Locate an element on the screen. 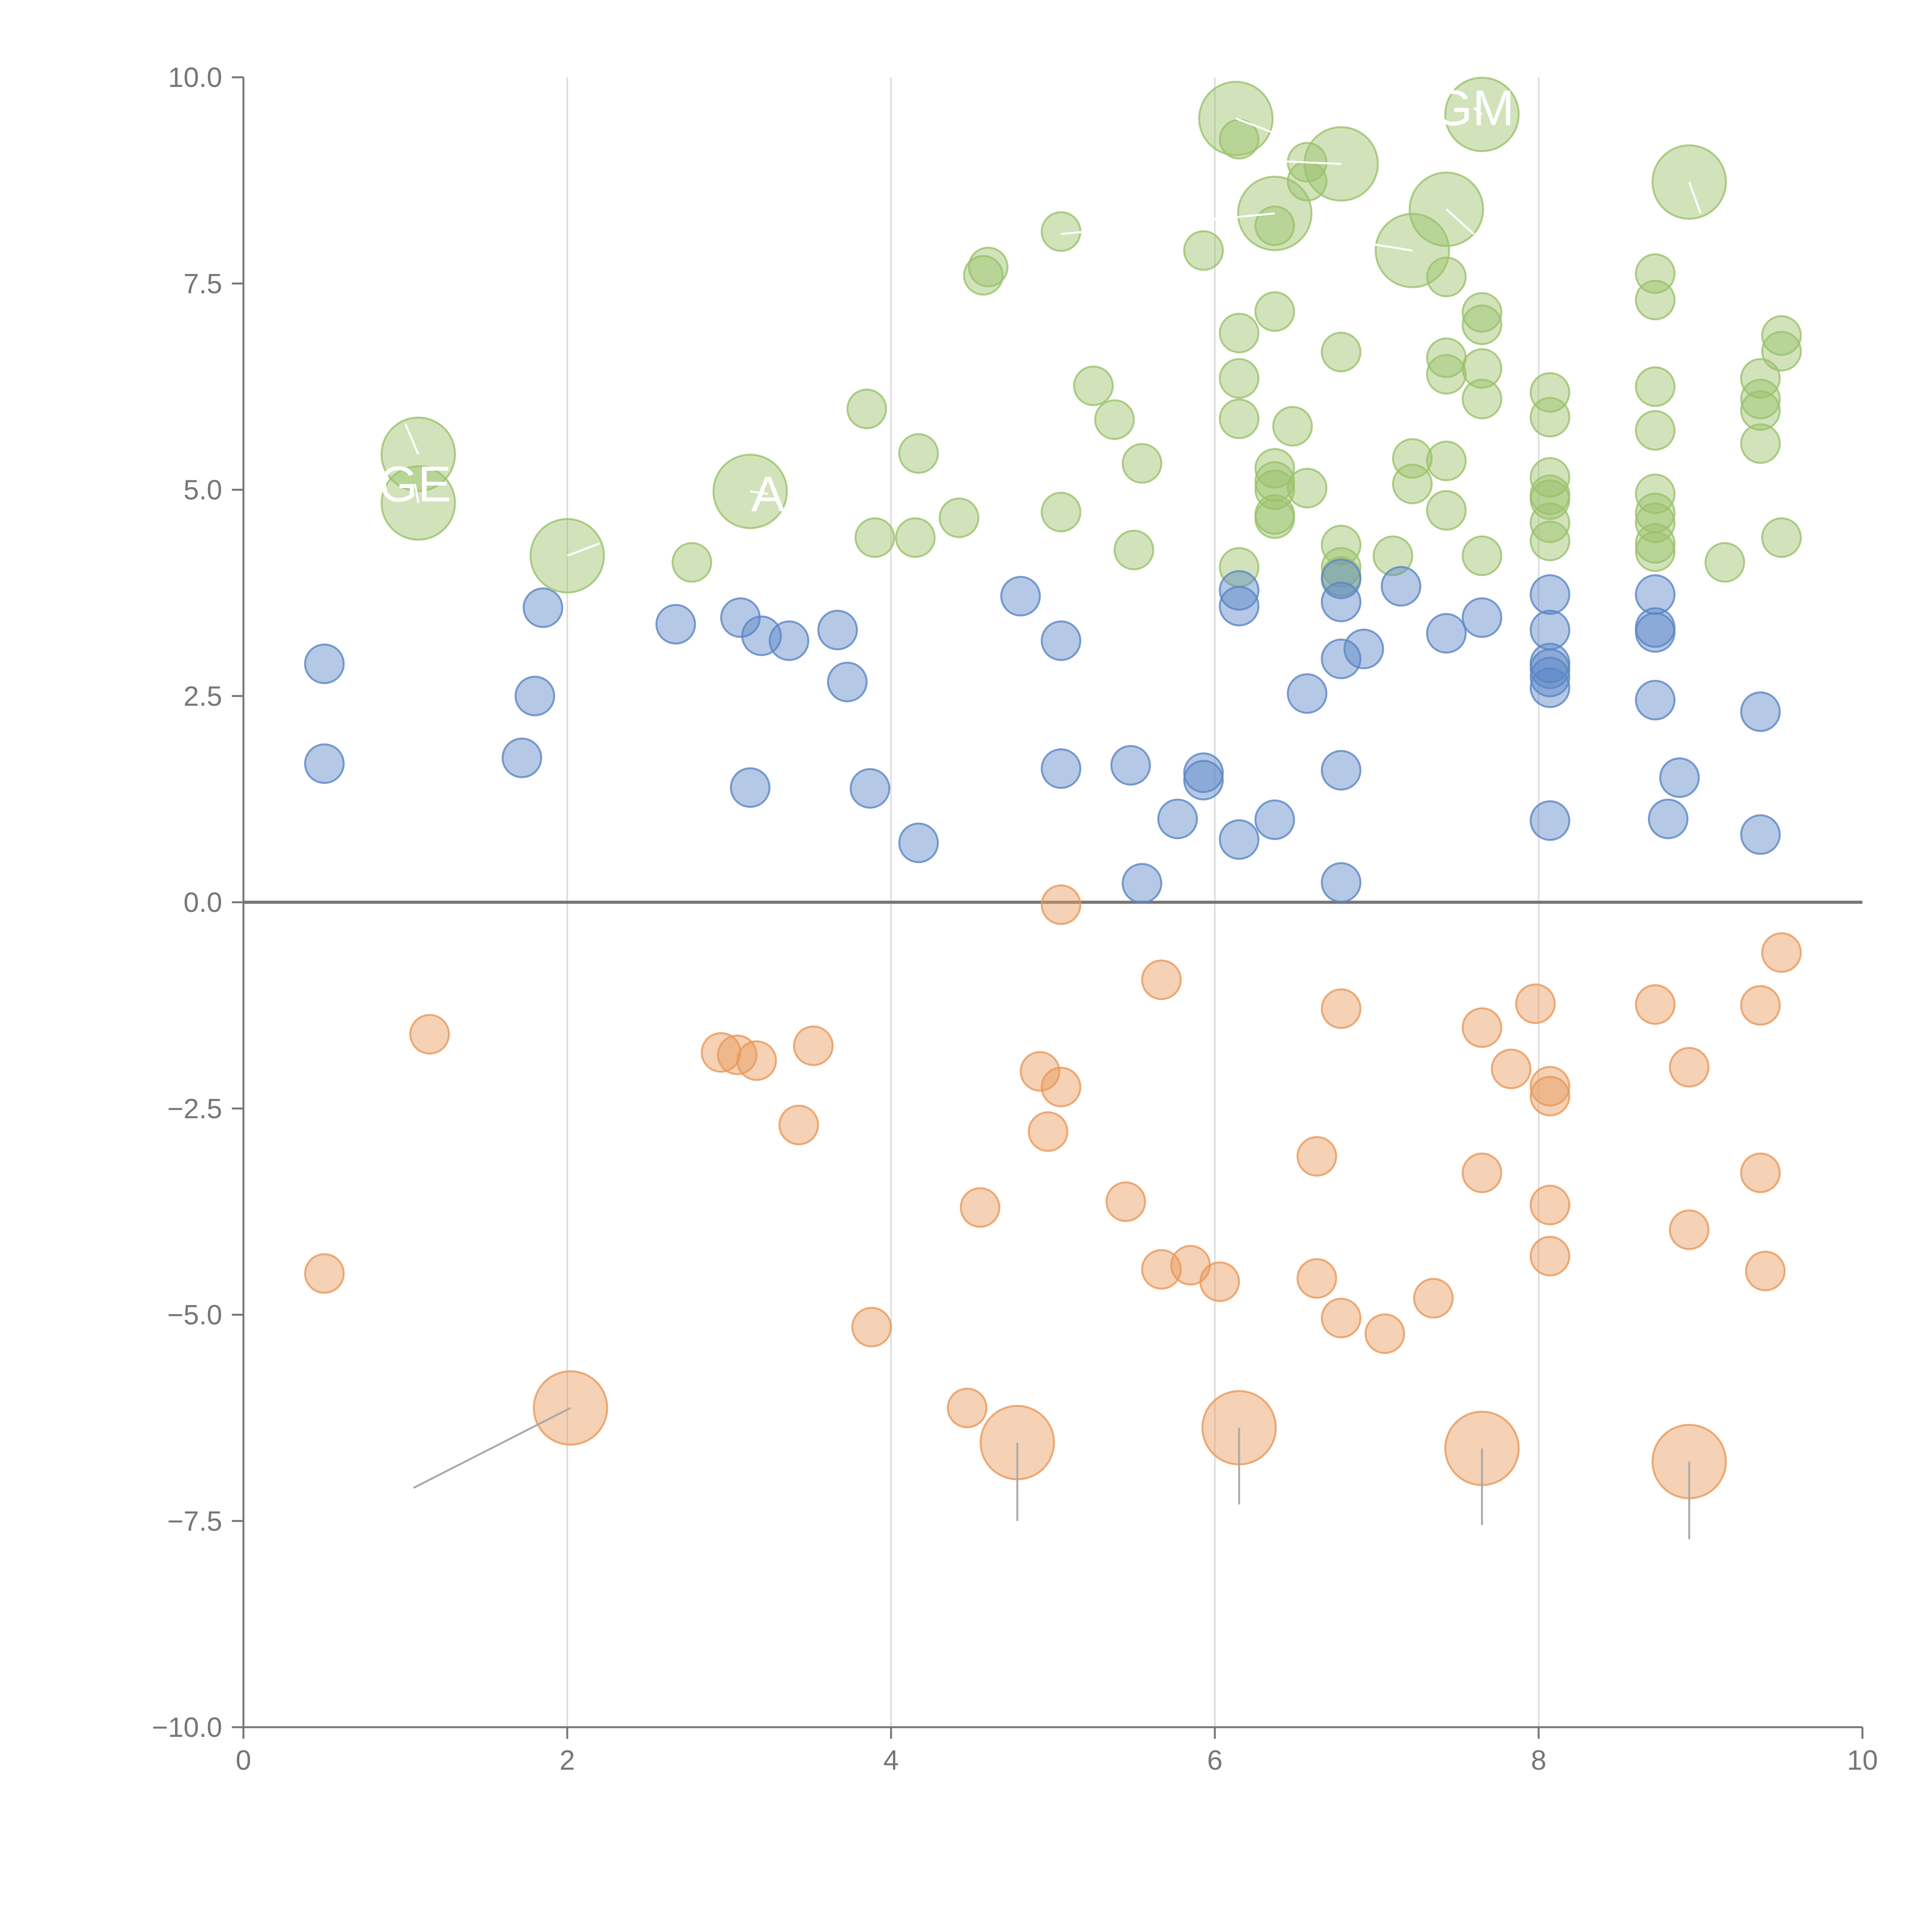 Image resolution: width=1932 pixels, height=1932 pixels. y-tick-label: 5.0 is located at coordinates (203, 491).